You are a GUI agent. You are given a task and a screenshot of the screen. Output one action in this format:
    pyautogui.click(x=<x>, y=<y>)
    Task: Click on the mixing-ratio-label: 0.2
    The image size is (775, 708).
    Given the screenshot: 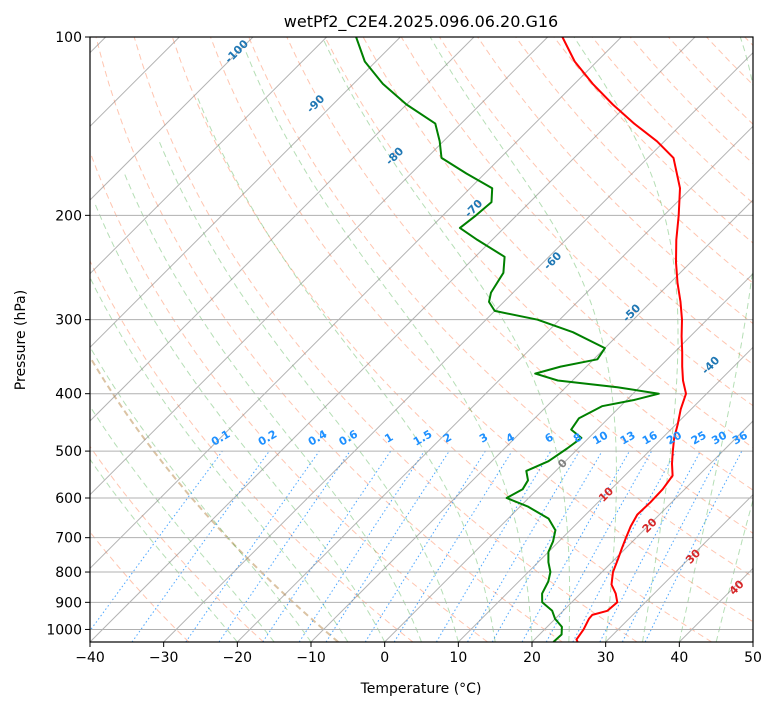 What is the action you would take?
    pyautogui.click(x=267, y=438)
    